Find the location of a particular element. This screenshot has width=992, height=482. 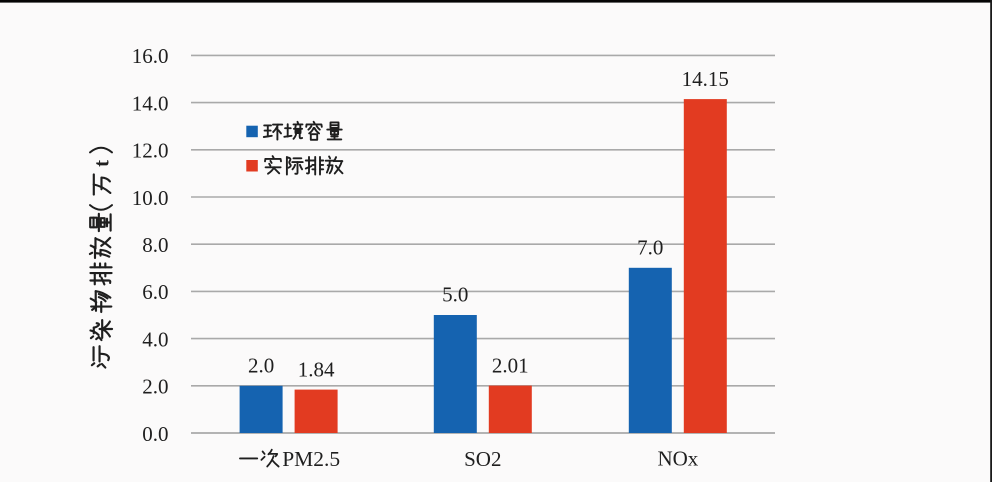

svg-text: NOx is located at coordinates (677, 459).